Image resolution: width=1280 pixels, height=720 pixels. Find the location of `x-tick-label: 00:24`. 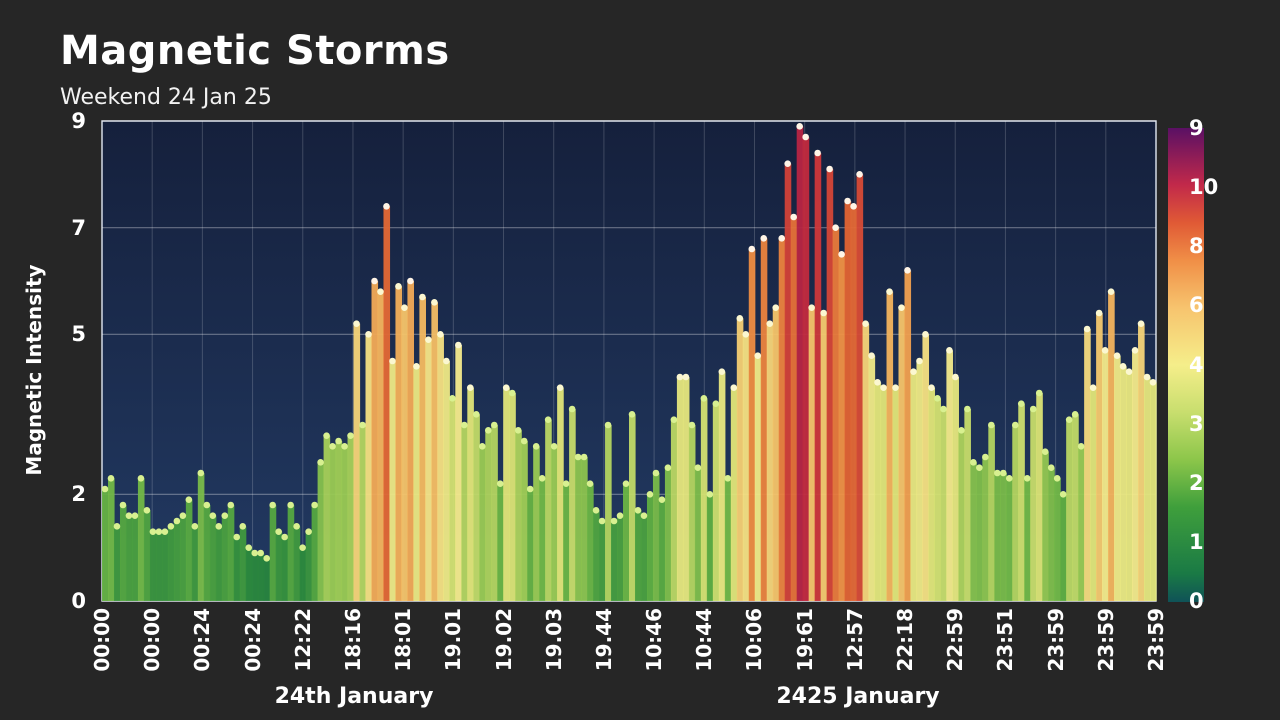

x-tick-label: 00:24 is located at coordinates (252, 640).